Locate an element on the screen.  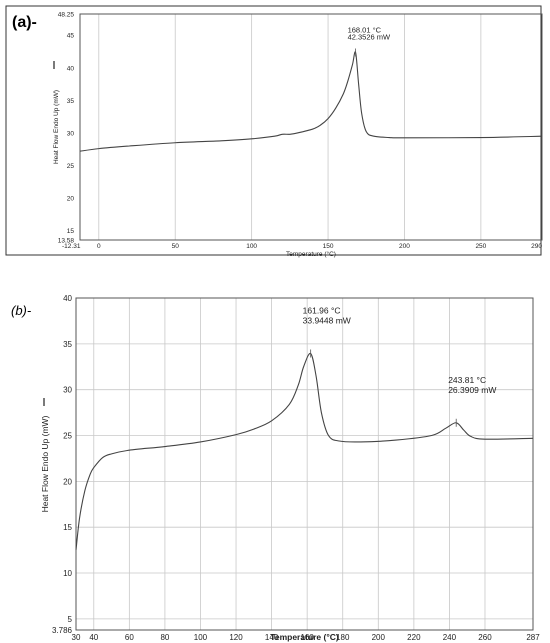
panel-a-xtick-label: 250 is located at coordinates (480, 246).